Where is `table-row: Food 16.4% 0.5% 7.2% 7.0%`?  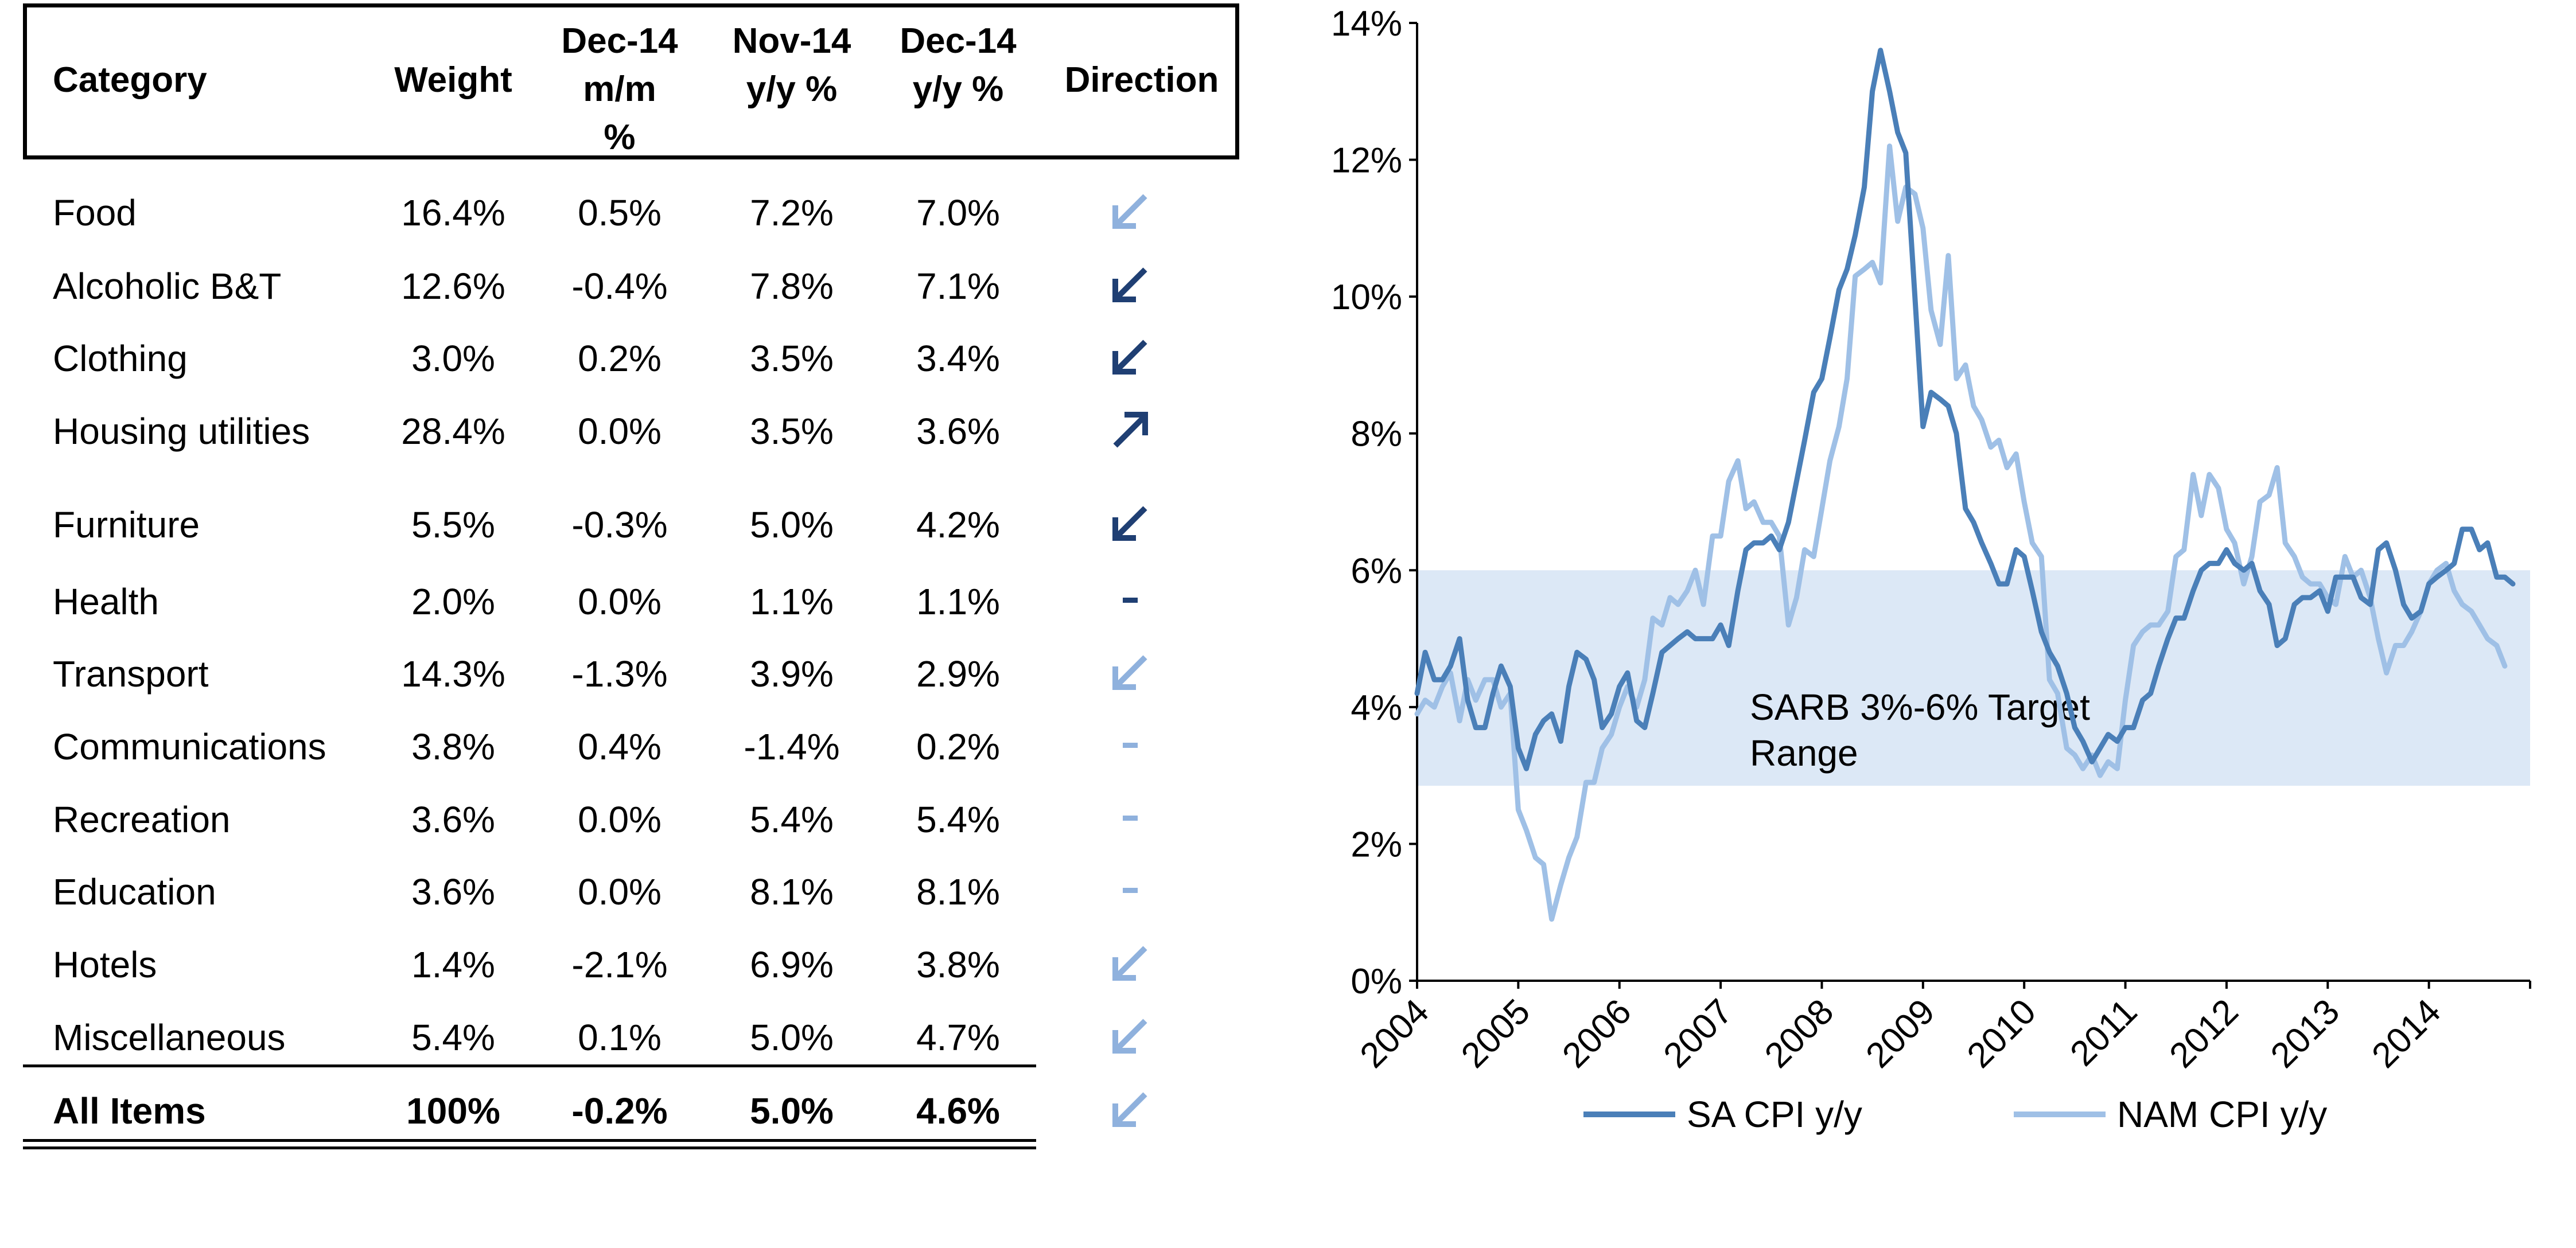
table-row: Food 16.4% 0.5% 7.2% 7.0% is located at coordinates (631, 212).